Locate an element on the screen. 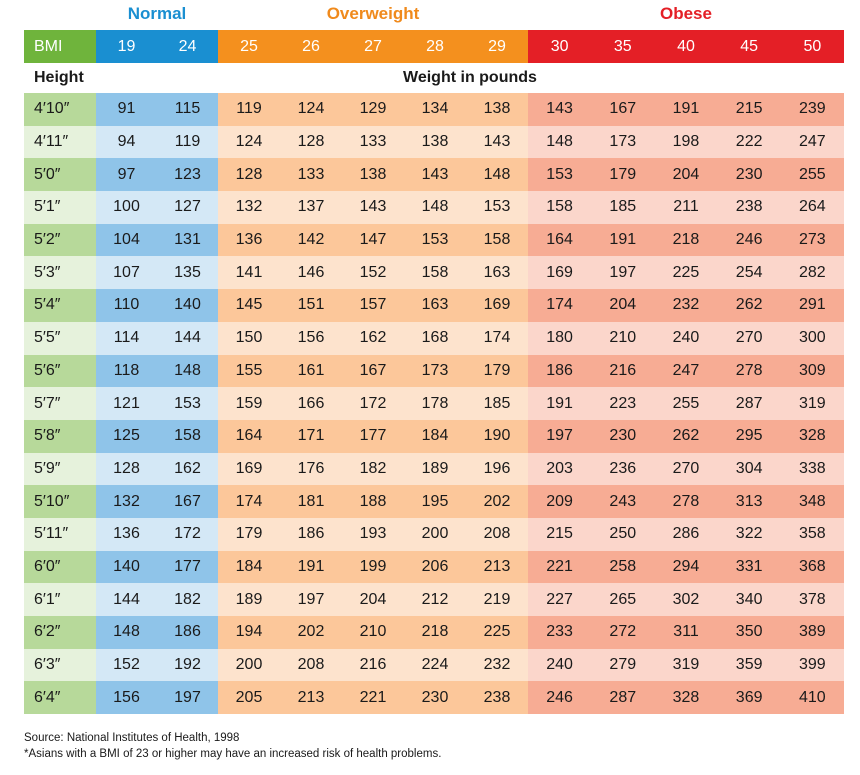 The image size is (860, 775). weight-cell: 236 is located at coordinates (623, 469).